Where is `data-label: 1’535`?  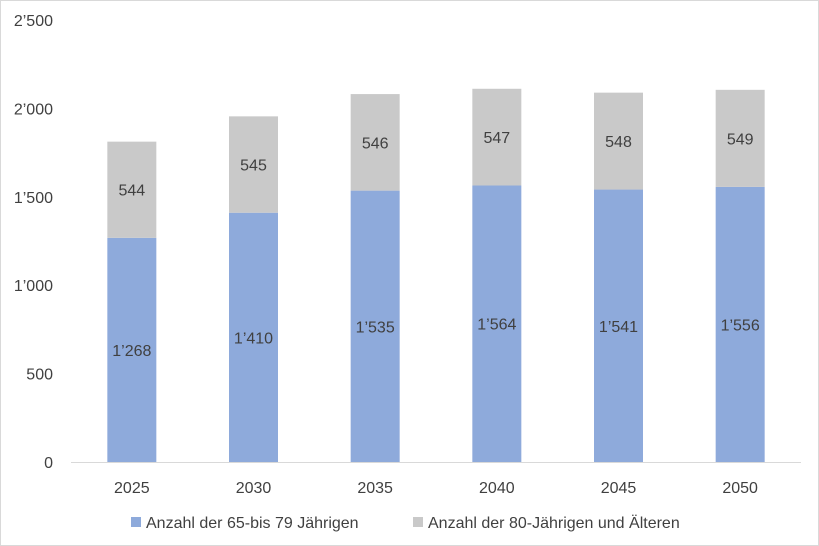
data-label: 1’535 is located at coordinates (375, 327).